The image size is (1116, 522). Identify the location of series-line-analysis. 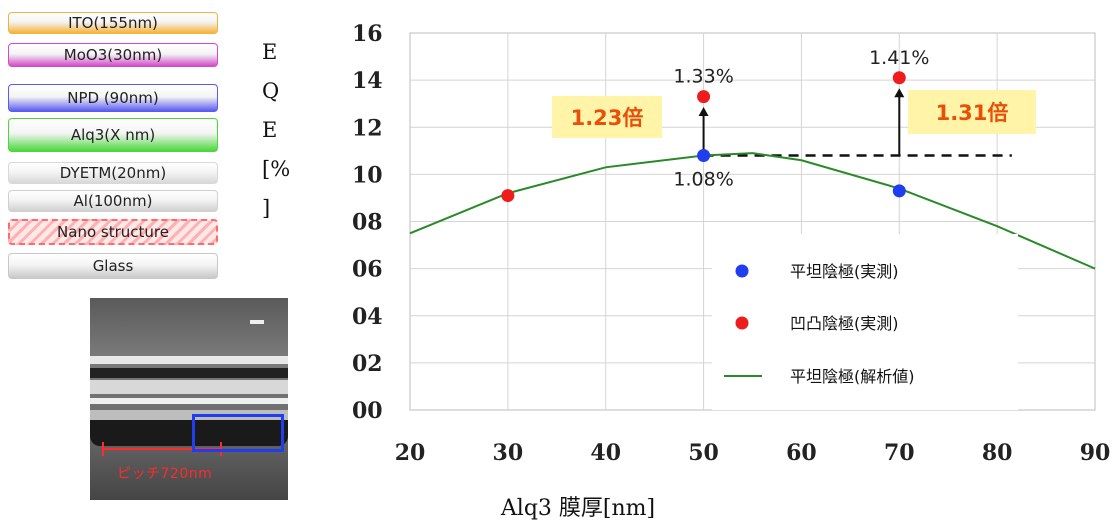
(752, 211).